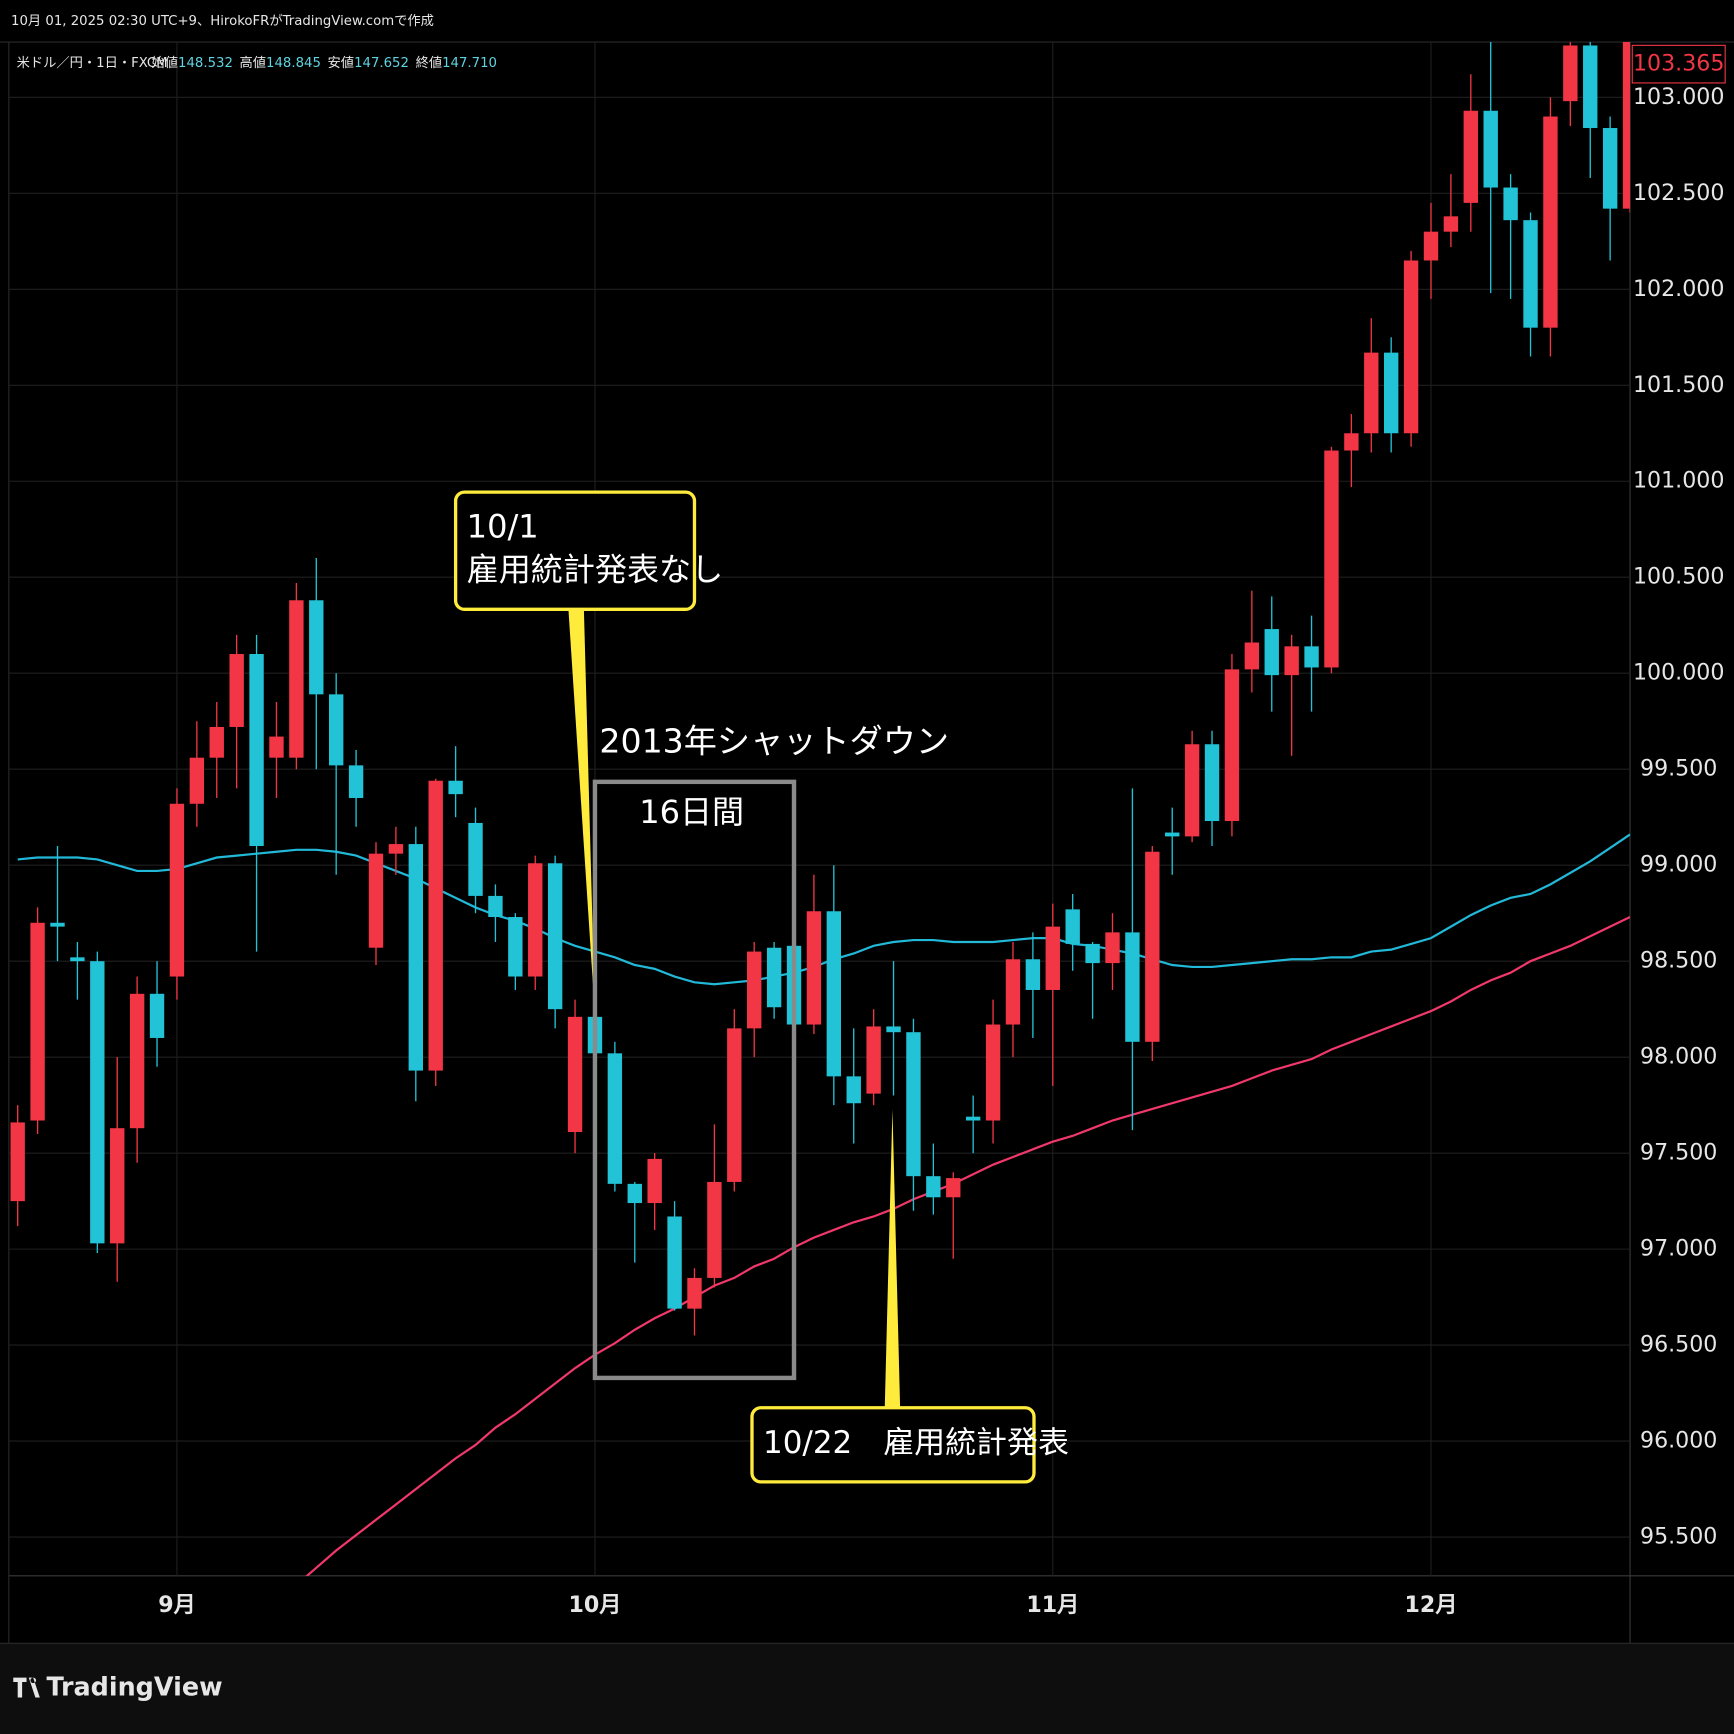 This screenshot has width=1734, height=1734. I want to click on annotation-no-report: 10/1 雇用統計発表なし, so click(588, 753).